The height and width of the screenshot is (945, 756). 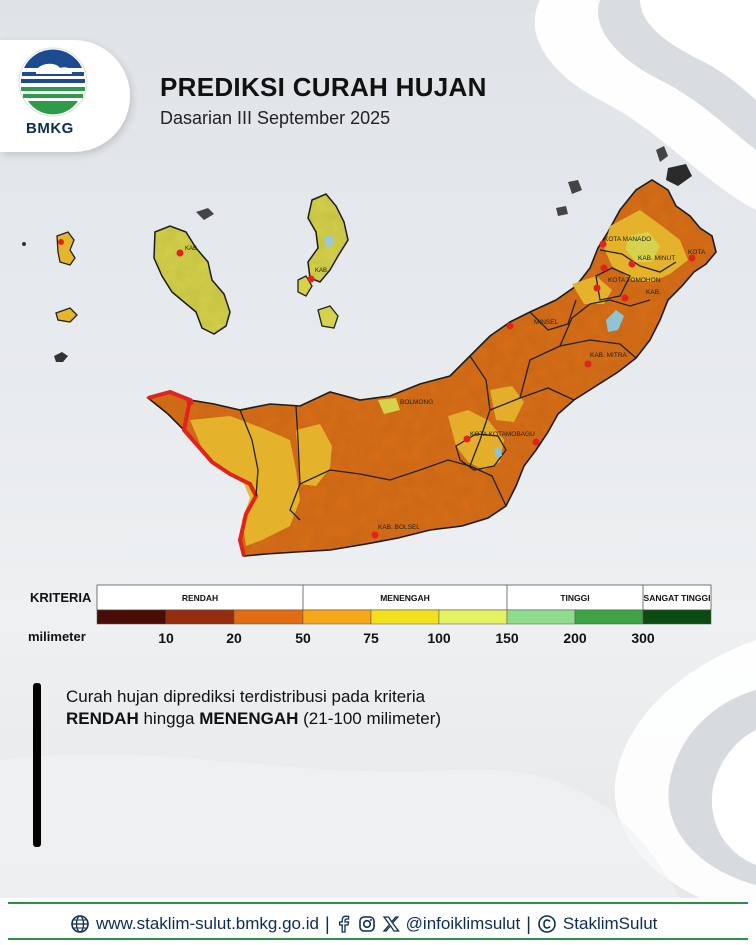 I want to click on footer-website-link: www.staklim-sulut.bmkg.go.id, so click(x=207, y=923).